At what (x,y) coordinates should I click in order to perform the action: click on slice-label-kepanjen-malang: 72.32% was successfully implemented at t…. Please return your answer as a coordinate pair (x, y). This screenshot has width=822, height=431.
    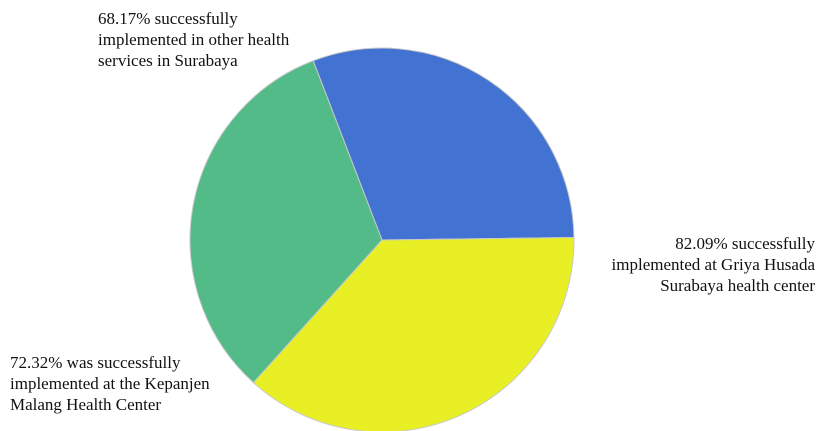
    Looking at the image, I should click on (110, 383).